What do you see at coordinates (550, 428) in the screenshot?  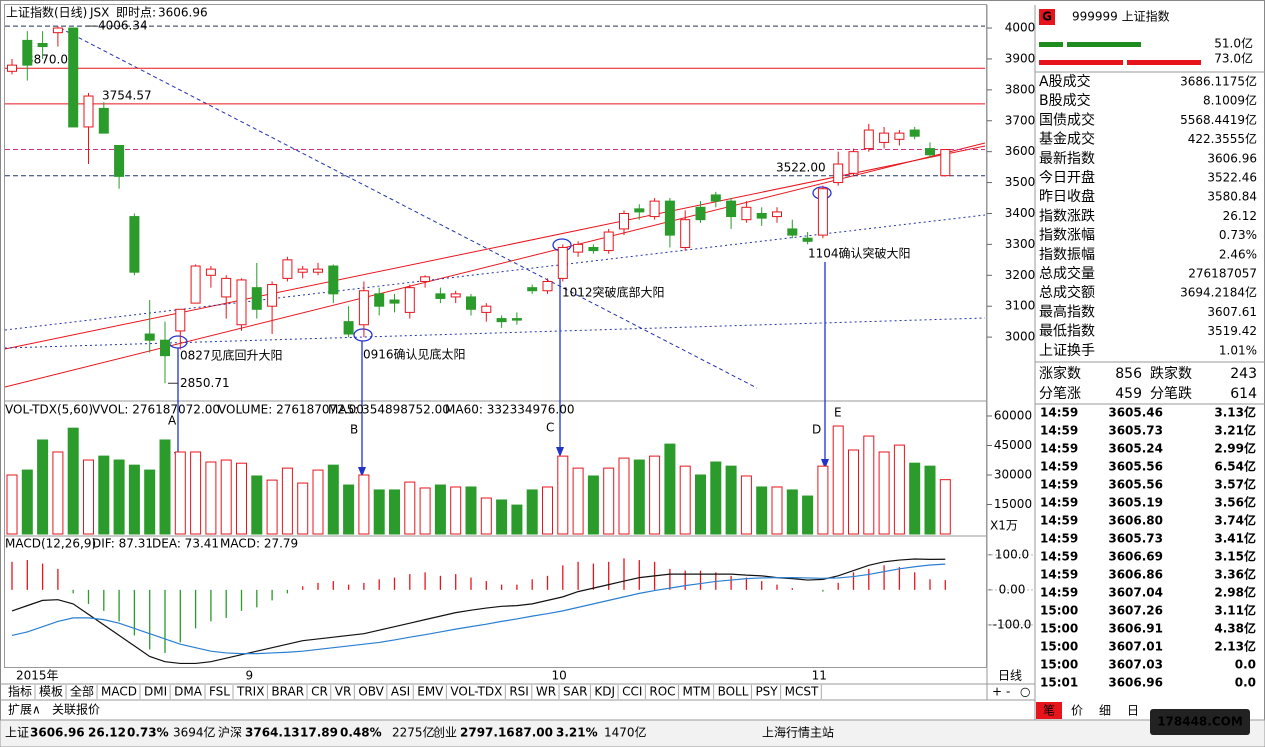 I see `annotation-letter: C` at bounding box center [550, 428].